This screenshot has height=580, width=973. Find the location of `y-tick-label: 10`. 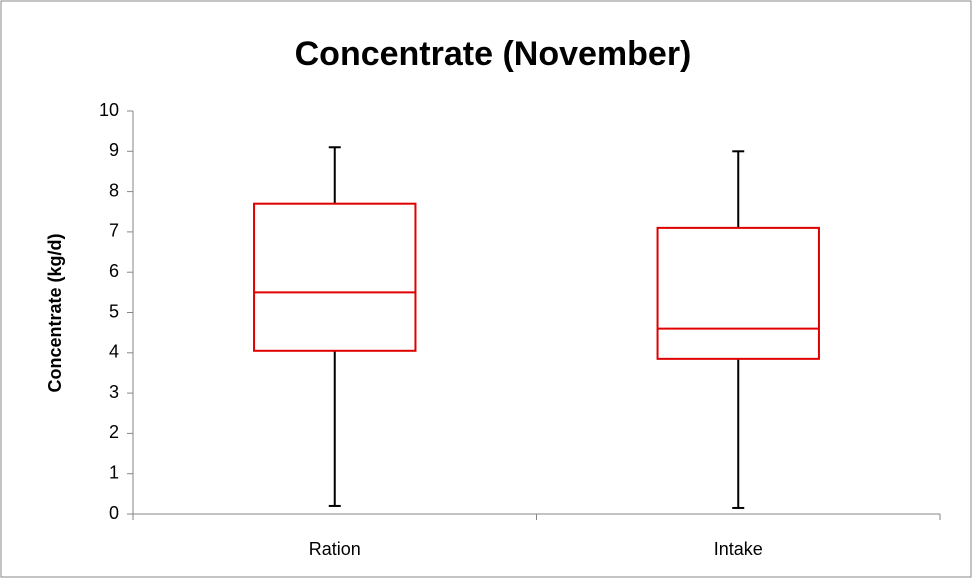

y-tick-label: 10 is located at coordinates (109, 110).